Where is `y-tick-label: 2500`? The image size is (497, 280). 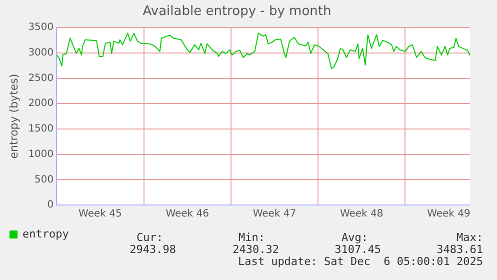
y-tick-label: 2500 is located at coordinates (41, 78).